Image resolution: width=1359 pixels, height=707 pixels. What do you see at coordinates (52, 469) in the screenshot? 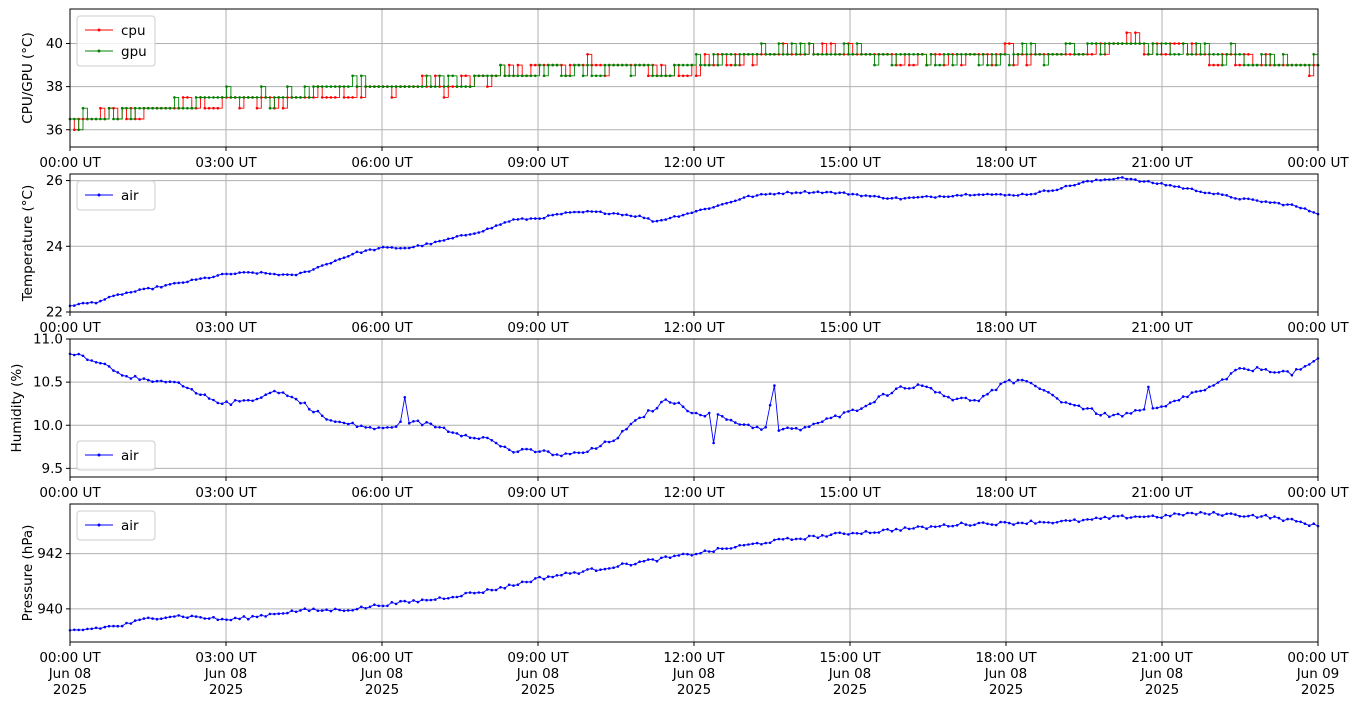
I see `y-tick-label: 9.5` at bounding box center [52, 469].